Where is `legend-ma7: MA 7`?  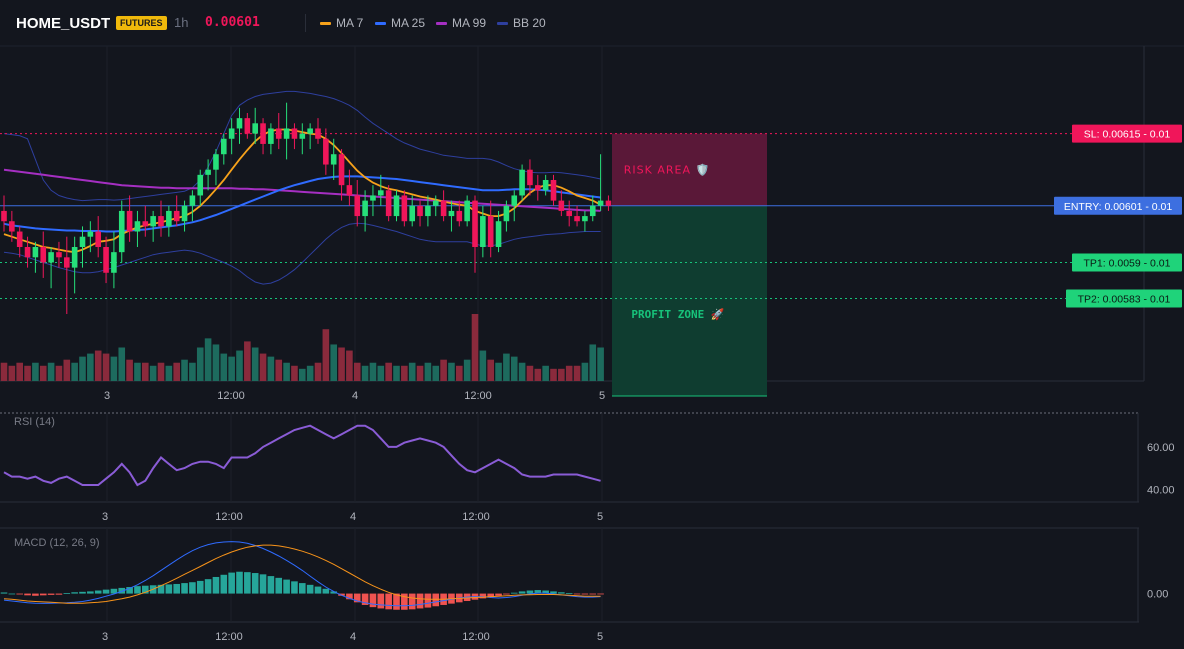
legend-ma7: MA 7 is located at coordinates (341, 23).